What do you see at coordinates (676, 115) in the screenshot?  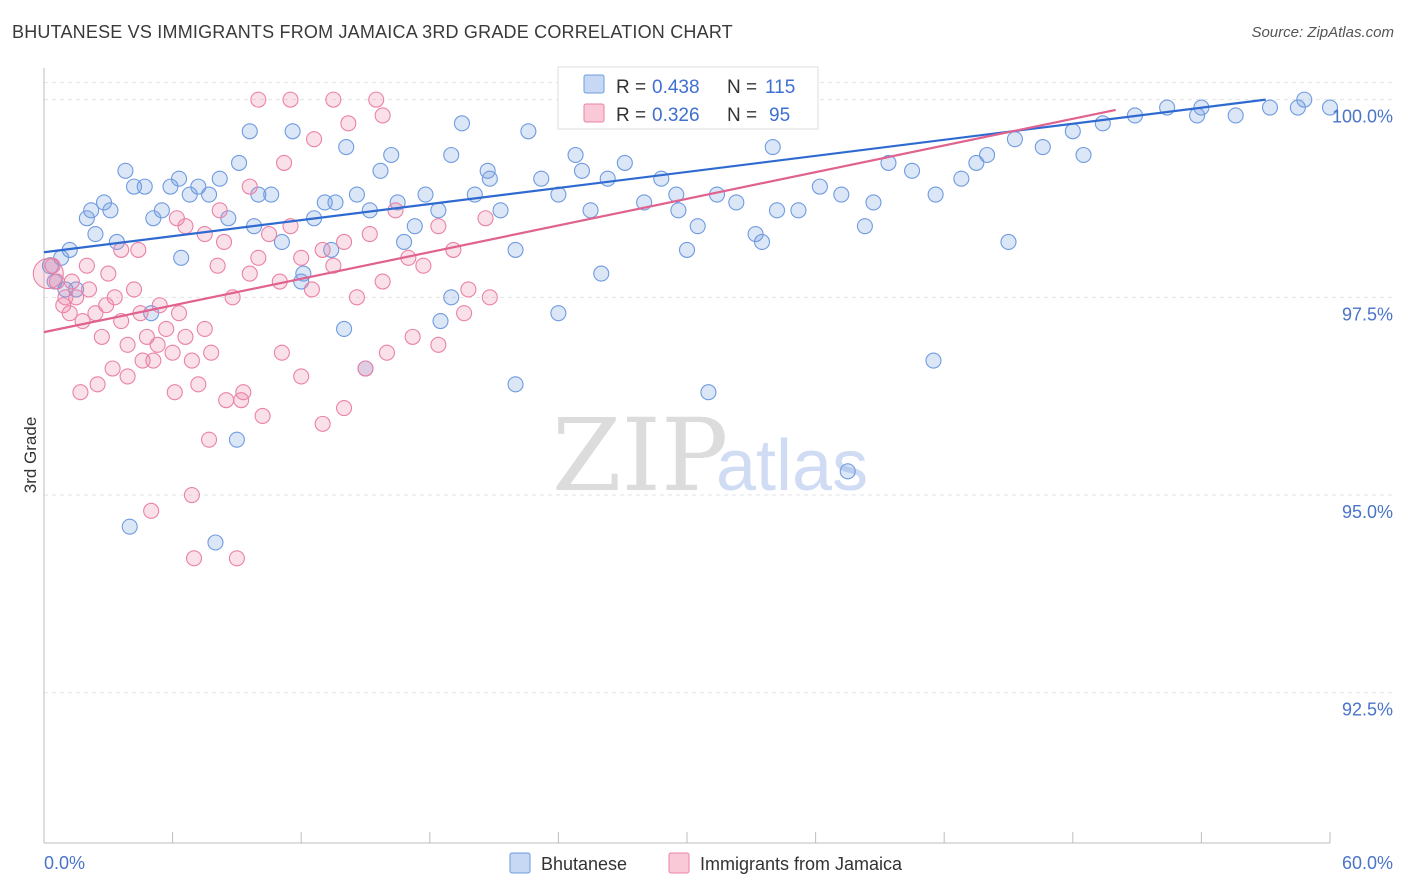 I see `stats-r-value-2: 0.326` at bounding box center [676, 115].